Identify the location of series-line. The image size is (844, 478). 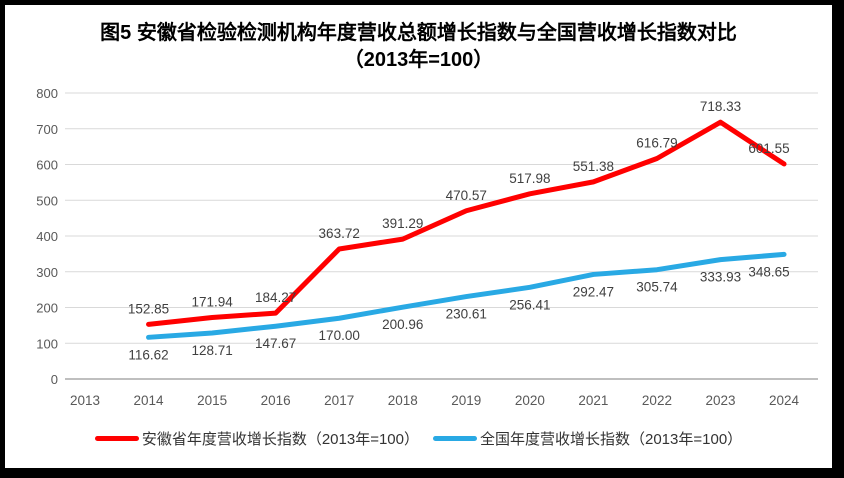
(466, 295).